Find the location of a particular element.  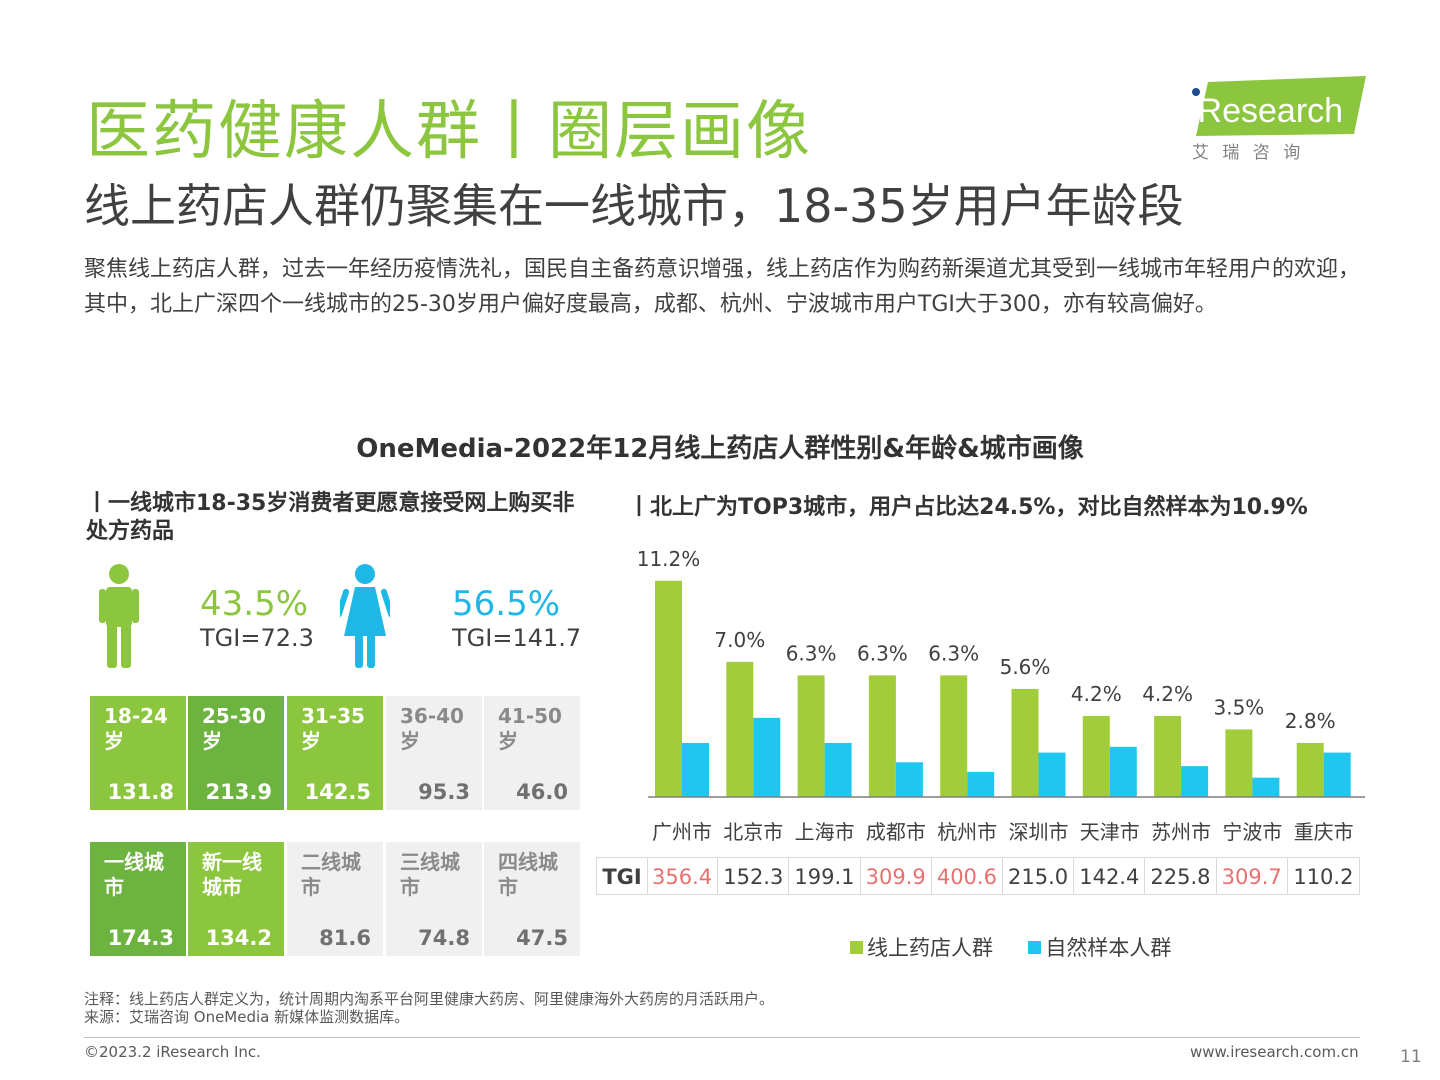

category-label-5: 深圳市 is located at coordinates (1039, 832).